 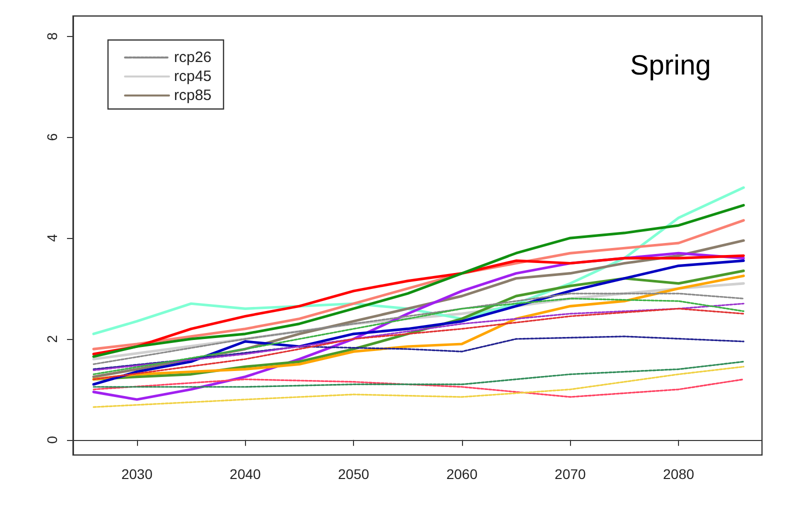 I want to click on x-tick-label: 2040, so click(x=246, y=474).